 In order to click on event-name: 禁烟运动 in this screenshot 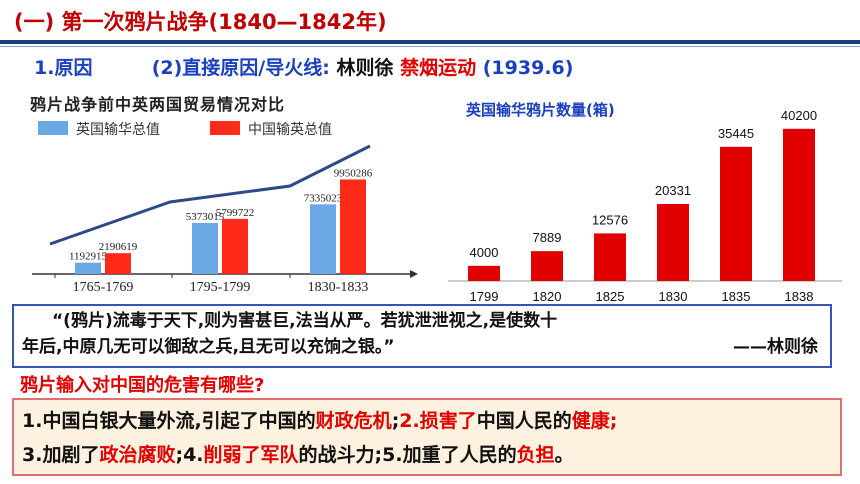, I will do `click(438, 68)`.